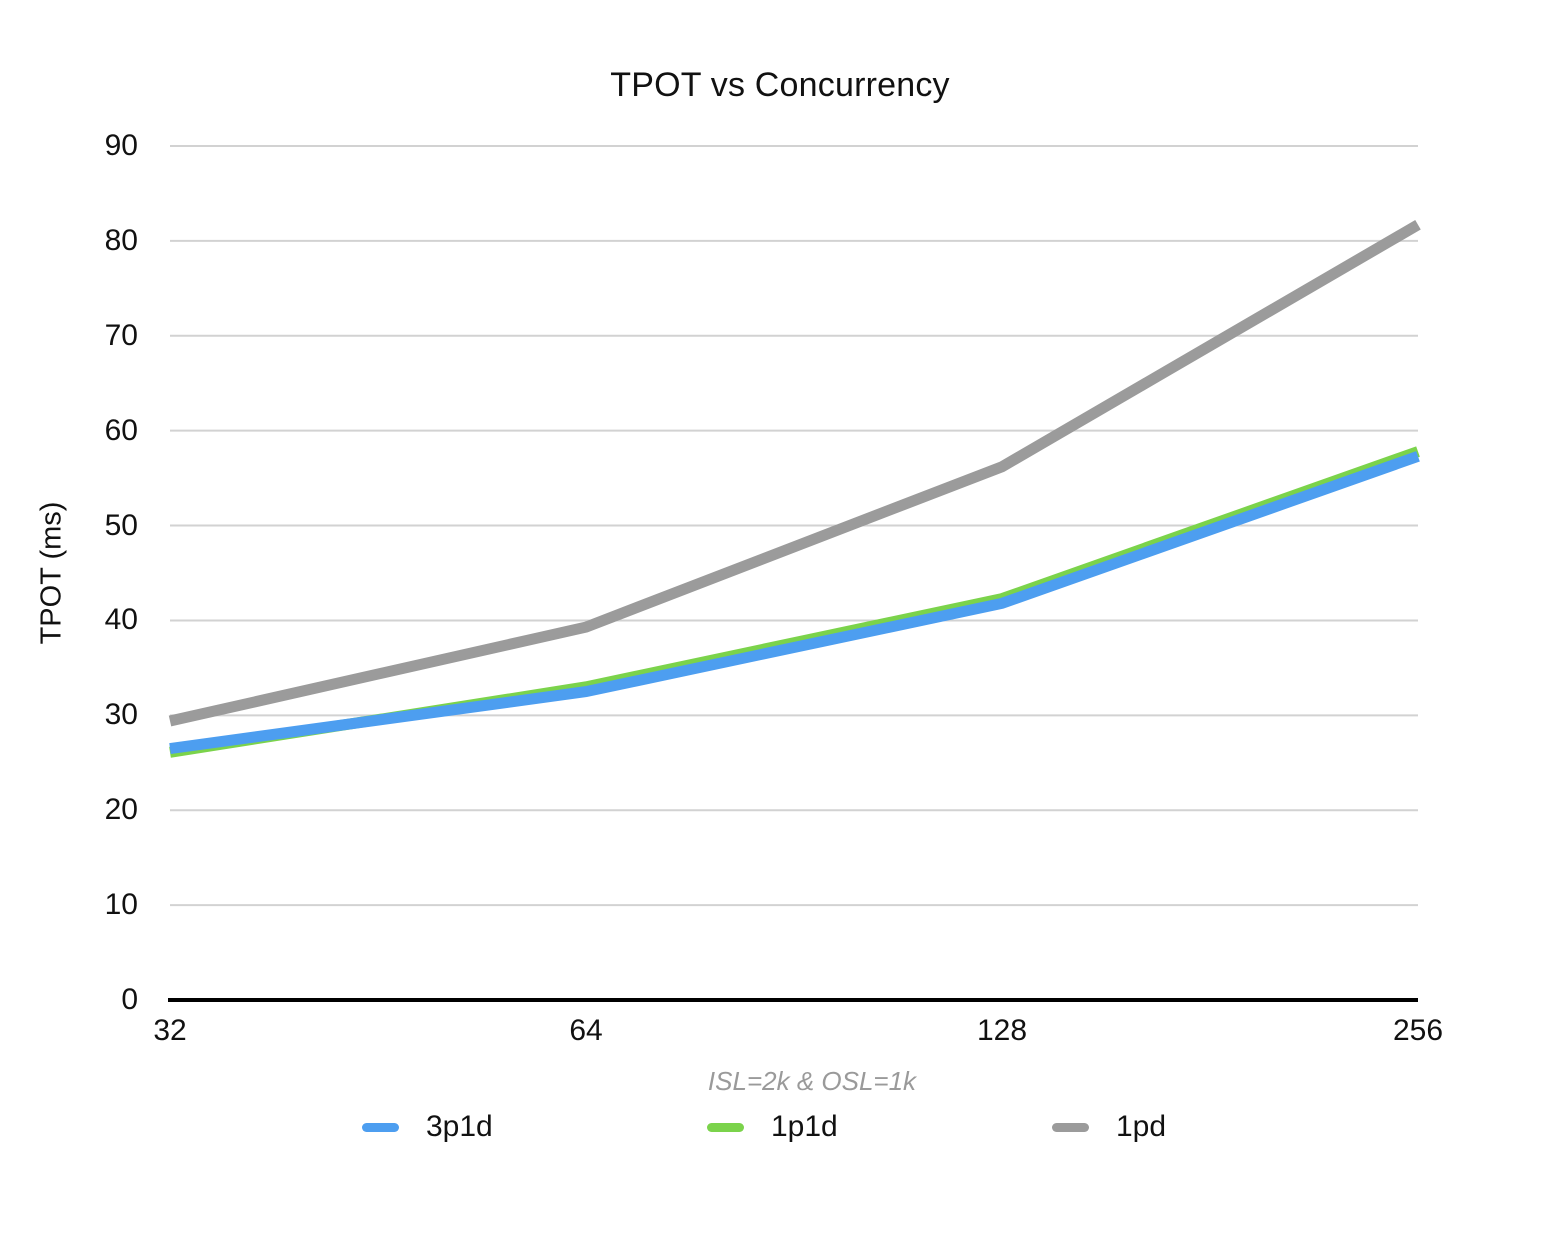  I want to click on x-axis-annotation: ISL=2k & OSL=1k, so click(812, 1081).